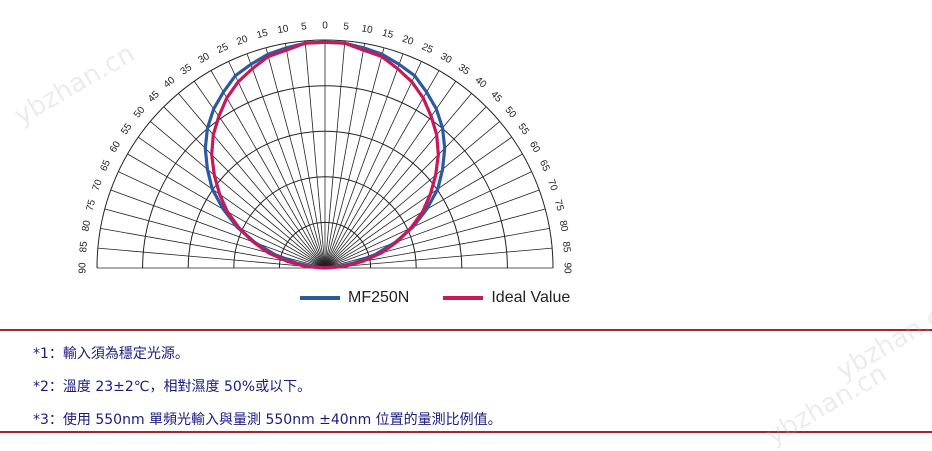 Image resolution: width=932 pixels, height=451 pixels. I want to click on legend-swatch-ideal, so click(463, 298).